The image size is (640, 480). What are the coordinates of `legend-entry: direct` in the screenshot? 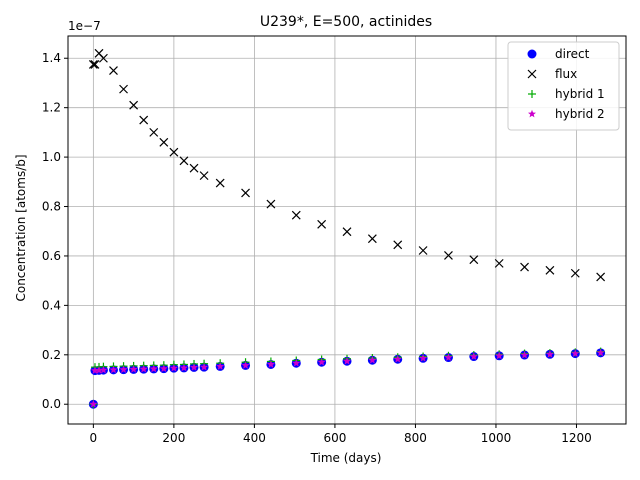 It's located at (558, 54).